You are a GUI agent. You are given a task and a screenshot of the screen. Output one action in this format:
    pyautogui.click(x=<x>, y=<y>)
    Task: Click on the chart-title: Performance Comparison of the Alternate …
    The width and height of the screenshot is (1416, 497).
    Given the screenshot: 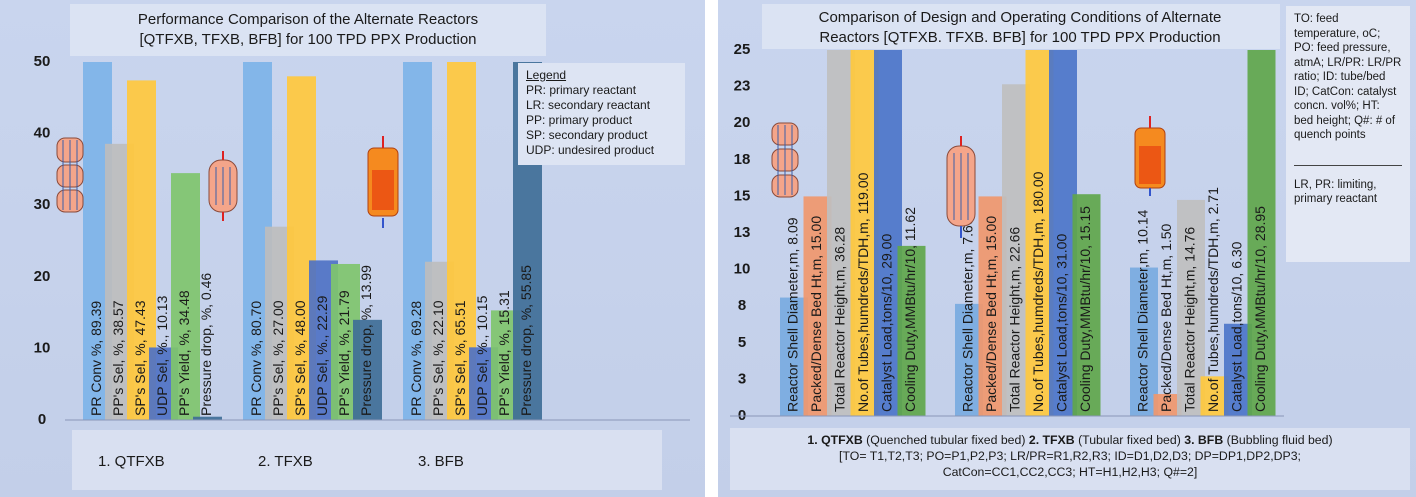 What is the action you would take?
    pyautogui.click(x=308, y=19)
    